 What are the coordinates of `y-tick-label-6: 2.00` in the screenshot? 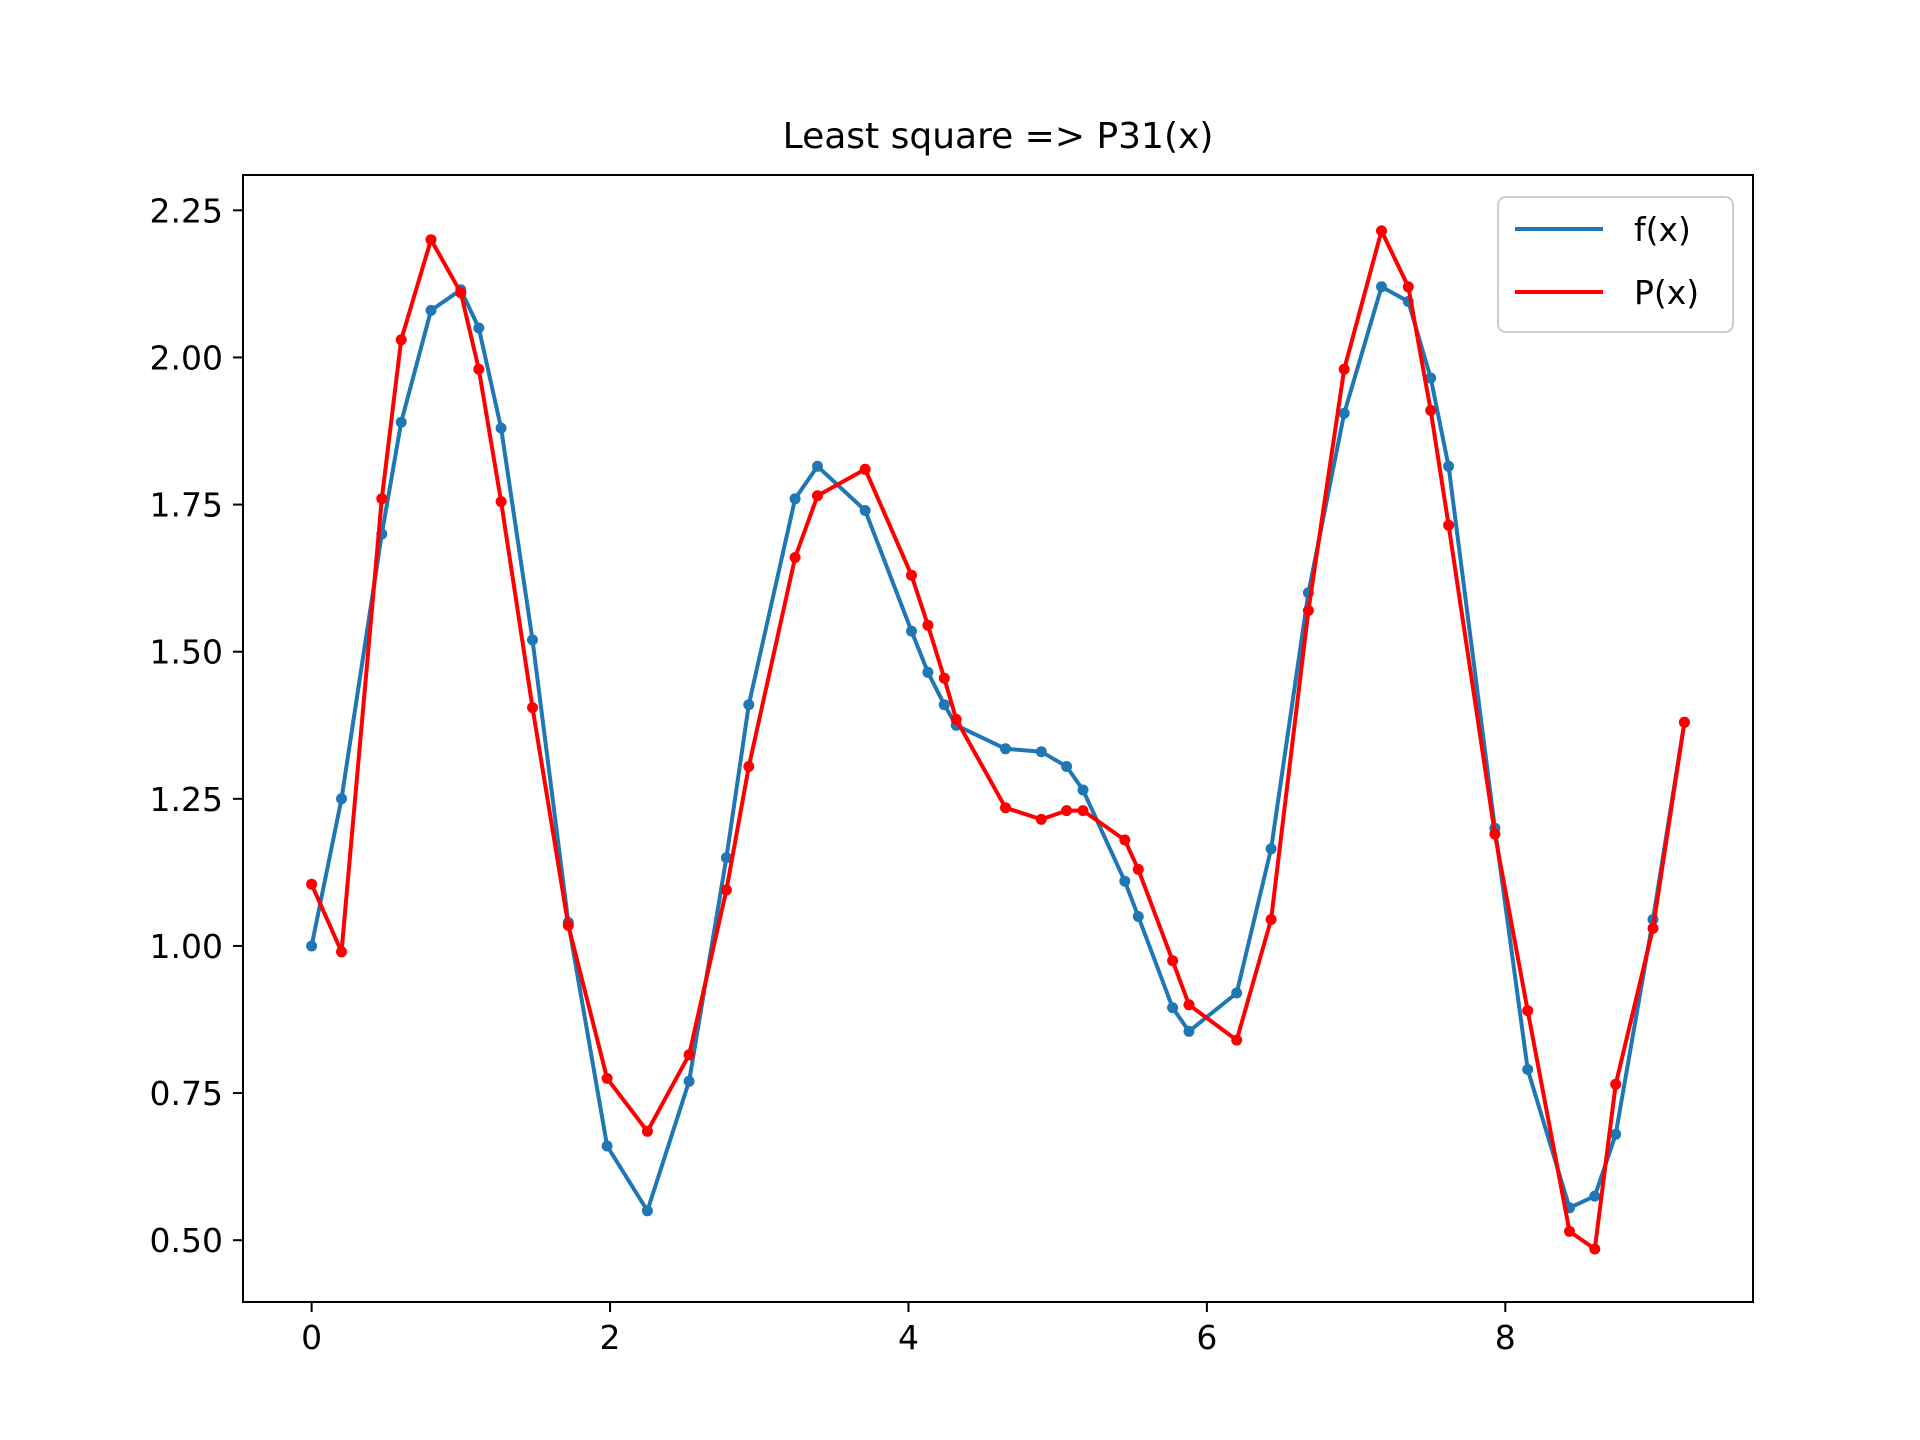 It's located at (186, 357).